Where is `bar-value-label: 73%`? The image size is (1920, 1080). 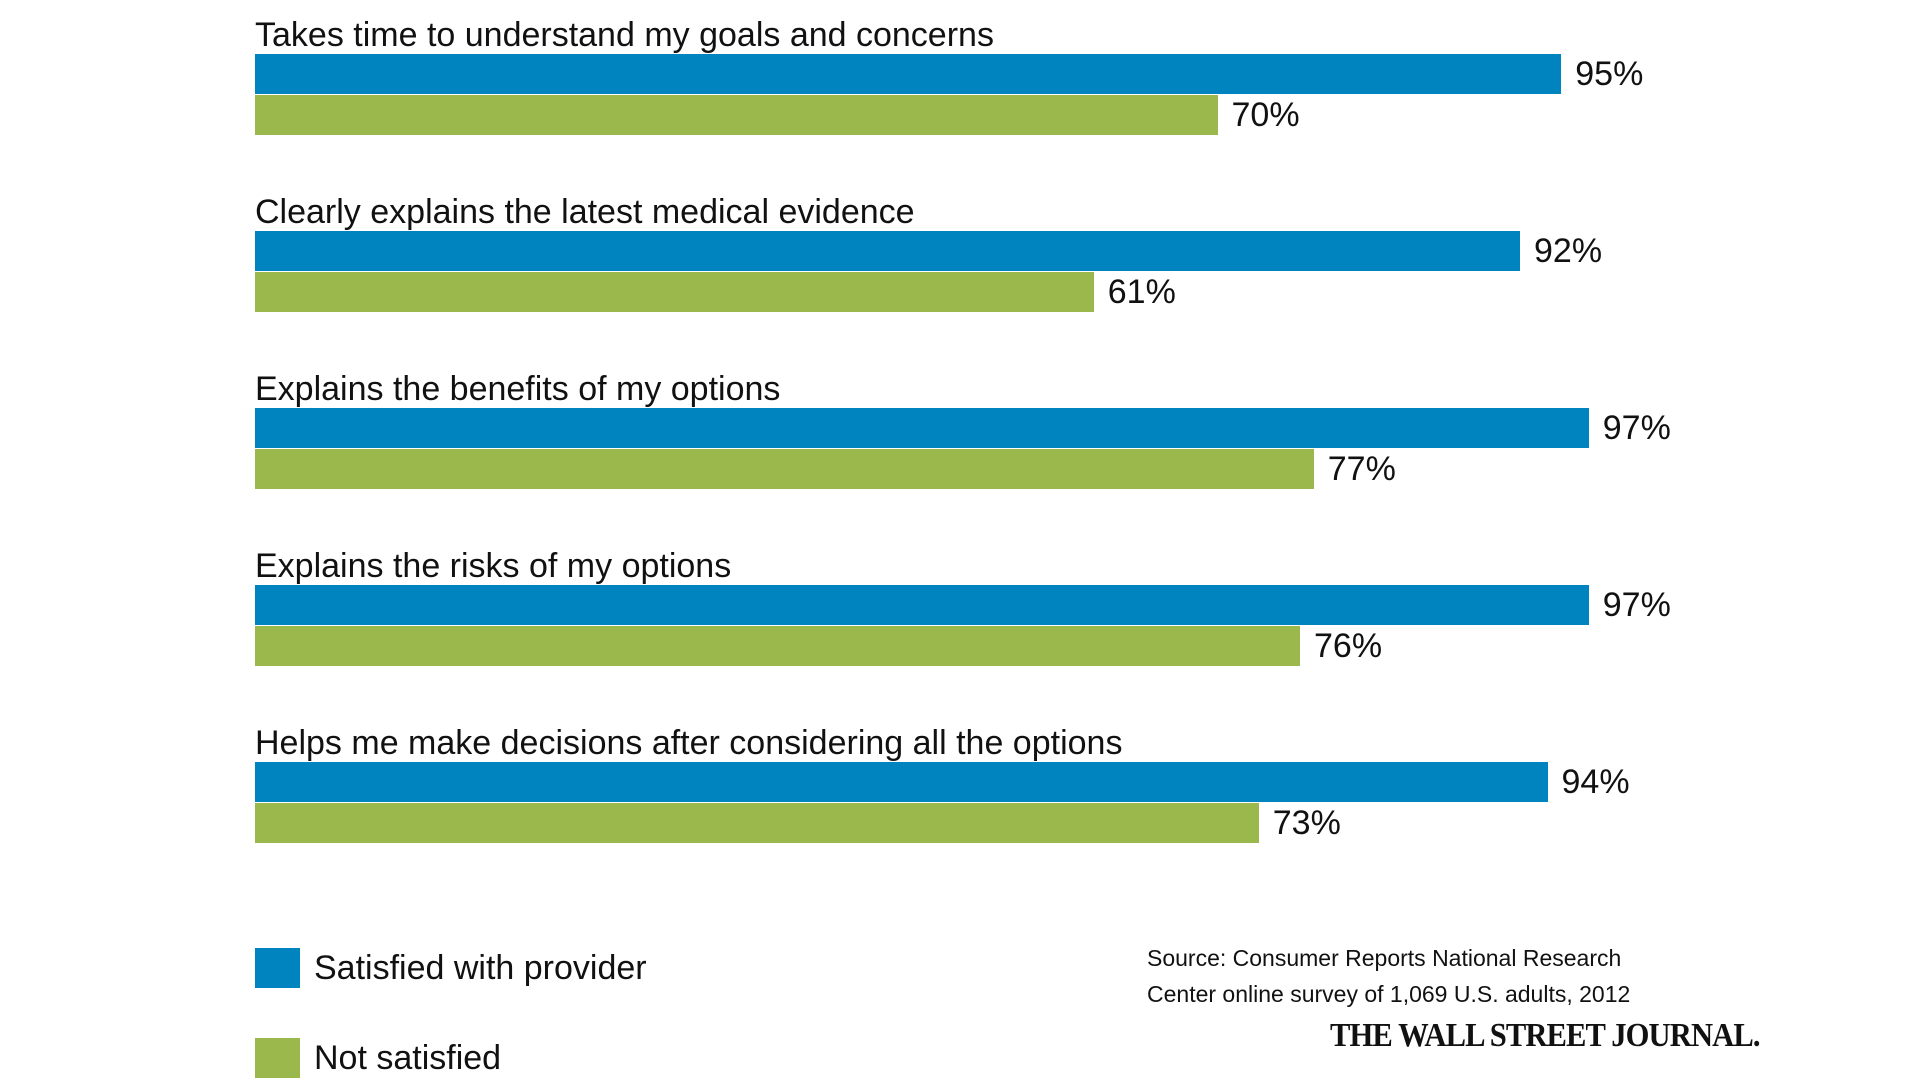
bar-value-label: 73% is located at coordinates (1306, 823).